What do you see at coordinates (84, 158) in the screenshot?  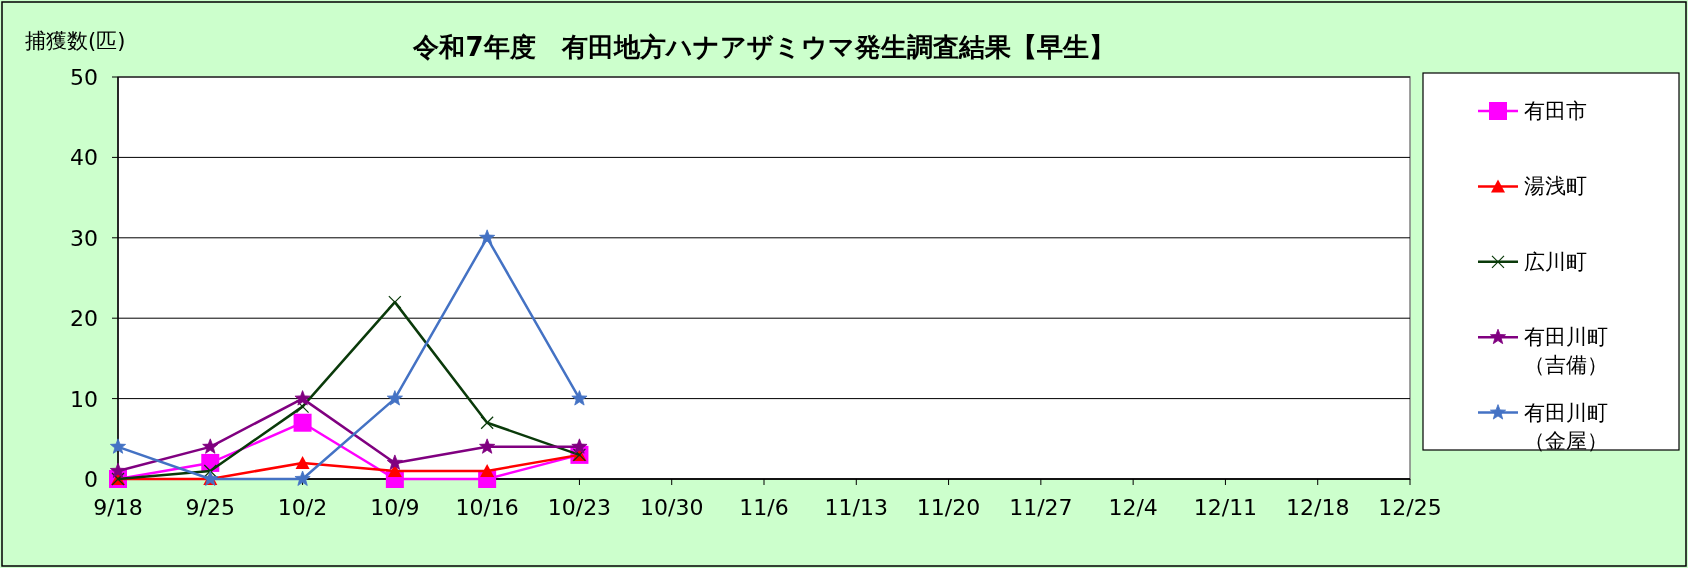 I see `y-tick-label: 40` at bounding box center [84, 158].